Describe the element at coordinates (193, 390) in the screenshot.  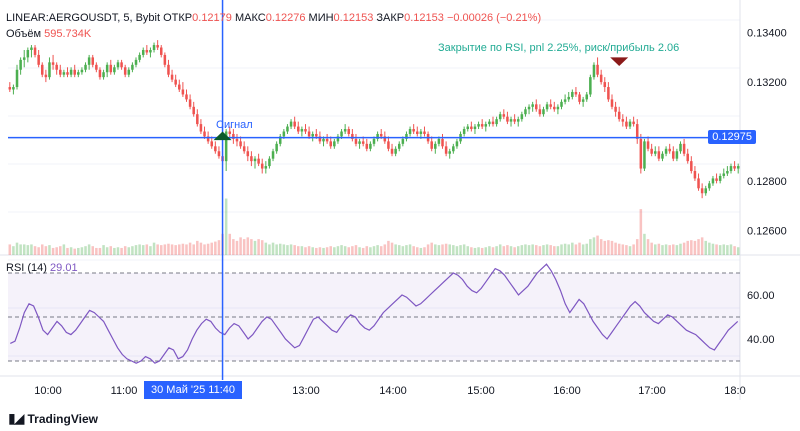
I see `crosshair-time-tag: 30 Май '25 11:40` at that location.